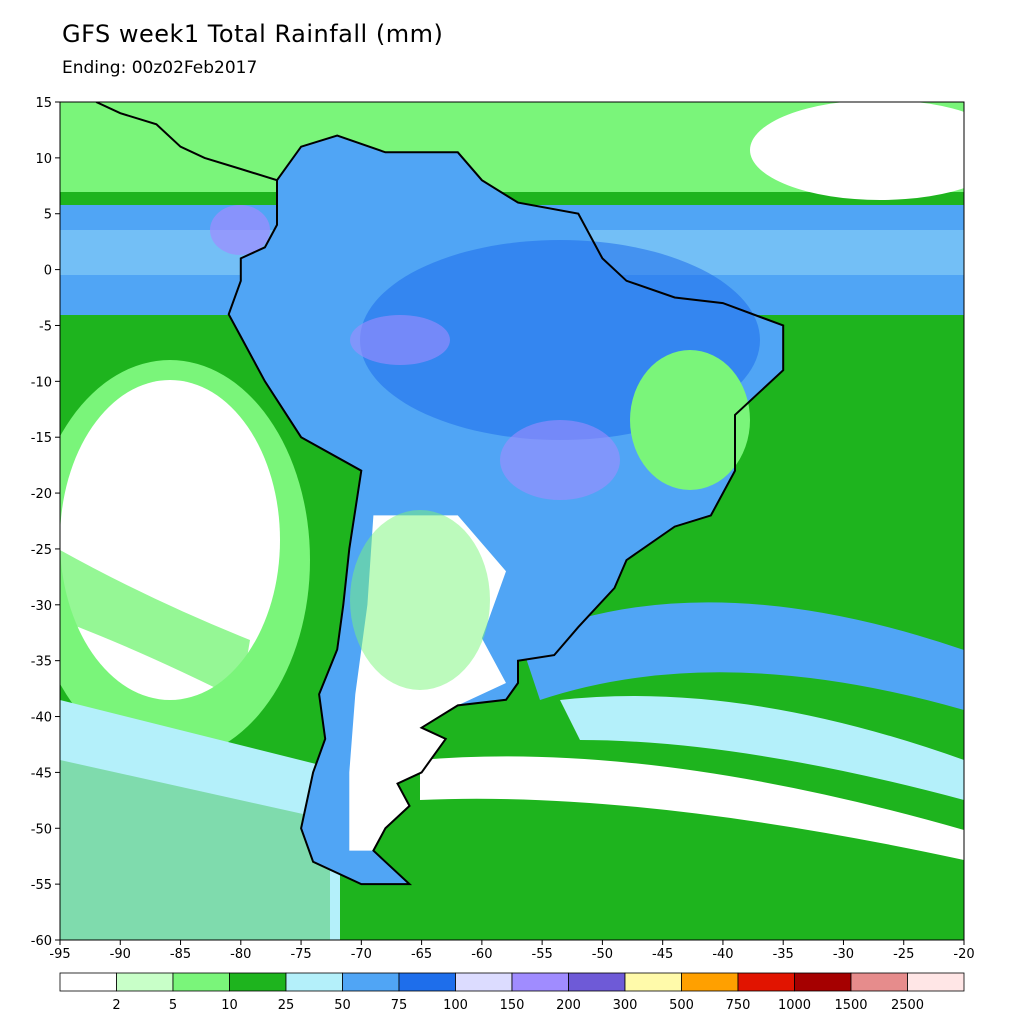  What do you see at coordinates (783, 954) in the screenshot?
I see `x-tick-label: -35` at bounding box center [783, 954].